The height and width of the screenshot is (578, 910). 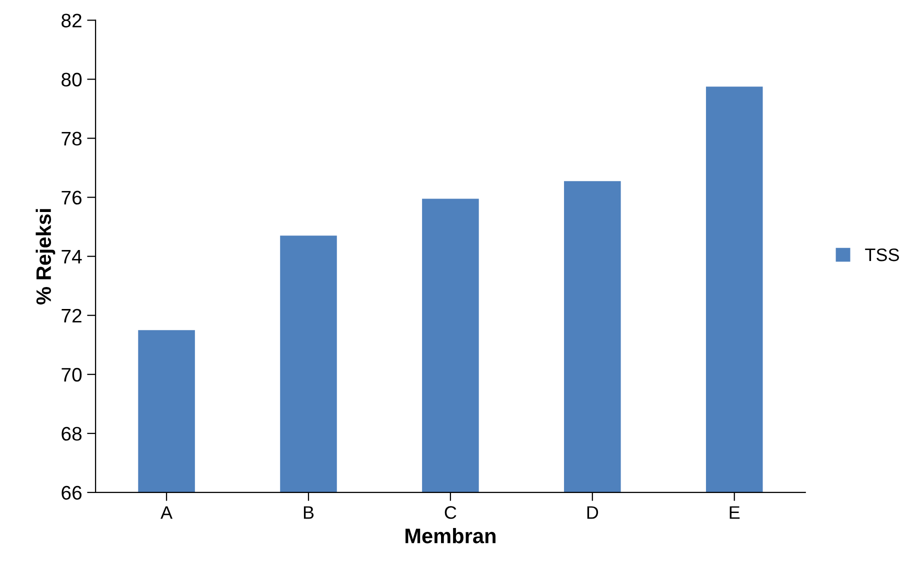 What do you see at coordinates (72, 139) in the screenshot?
I see `y-tick-label: 78` at bounding box center [72, 139].